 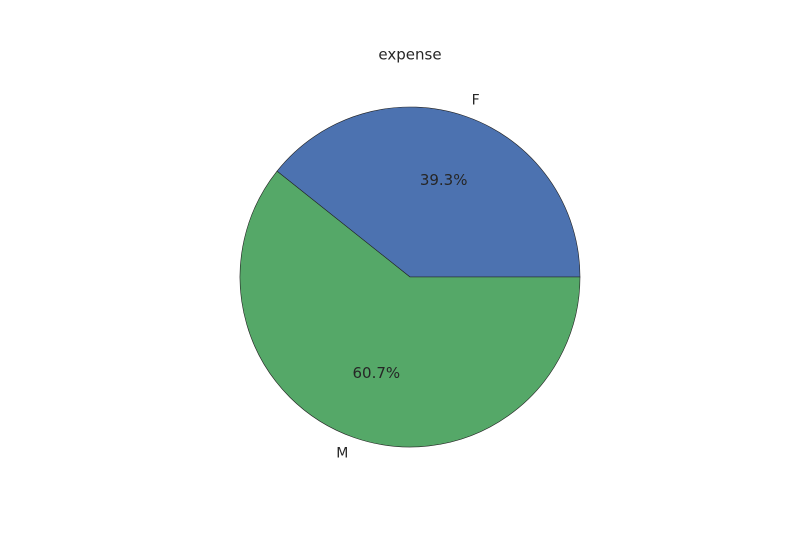 I want to click on pie-slice, so click(x=428, y=192).